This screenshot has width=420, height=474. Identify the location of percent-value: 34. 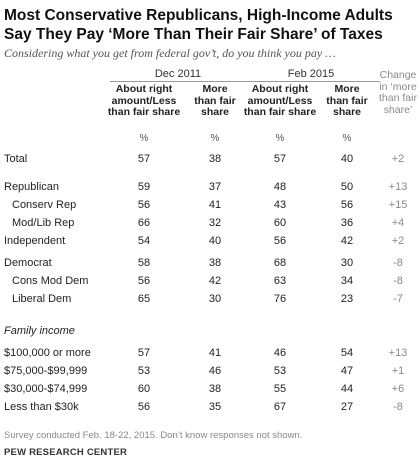
(347, 281).